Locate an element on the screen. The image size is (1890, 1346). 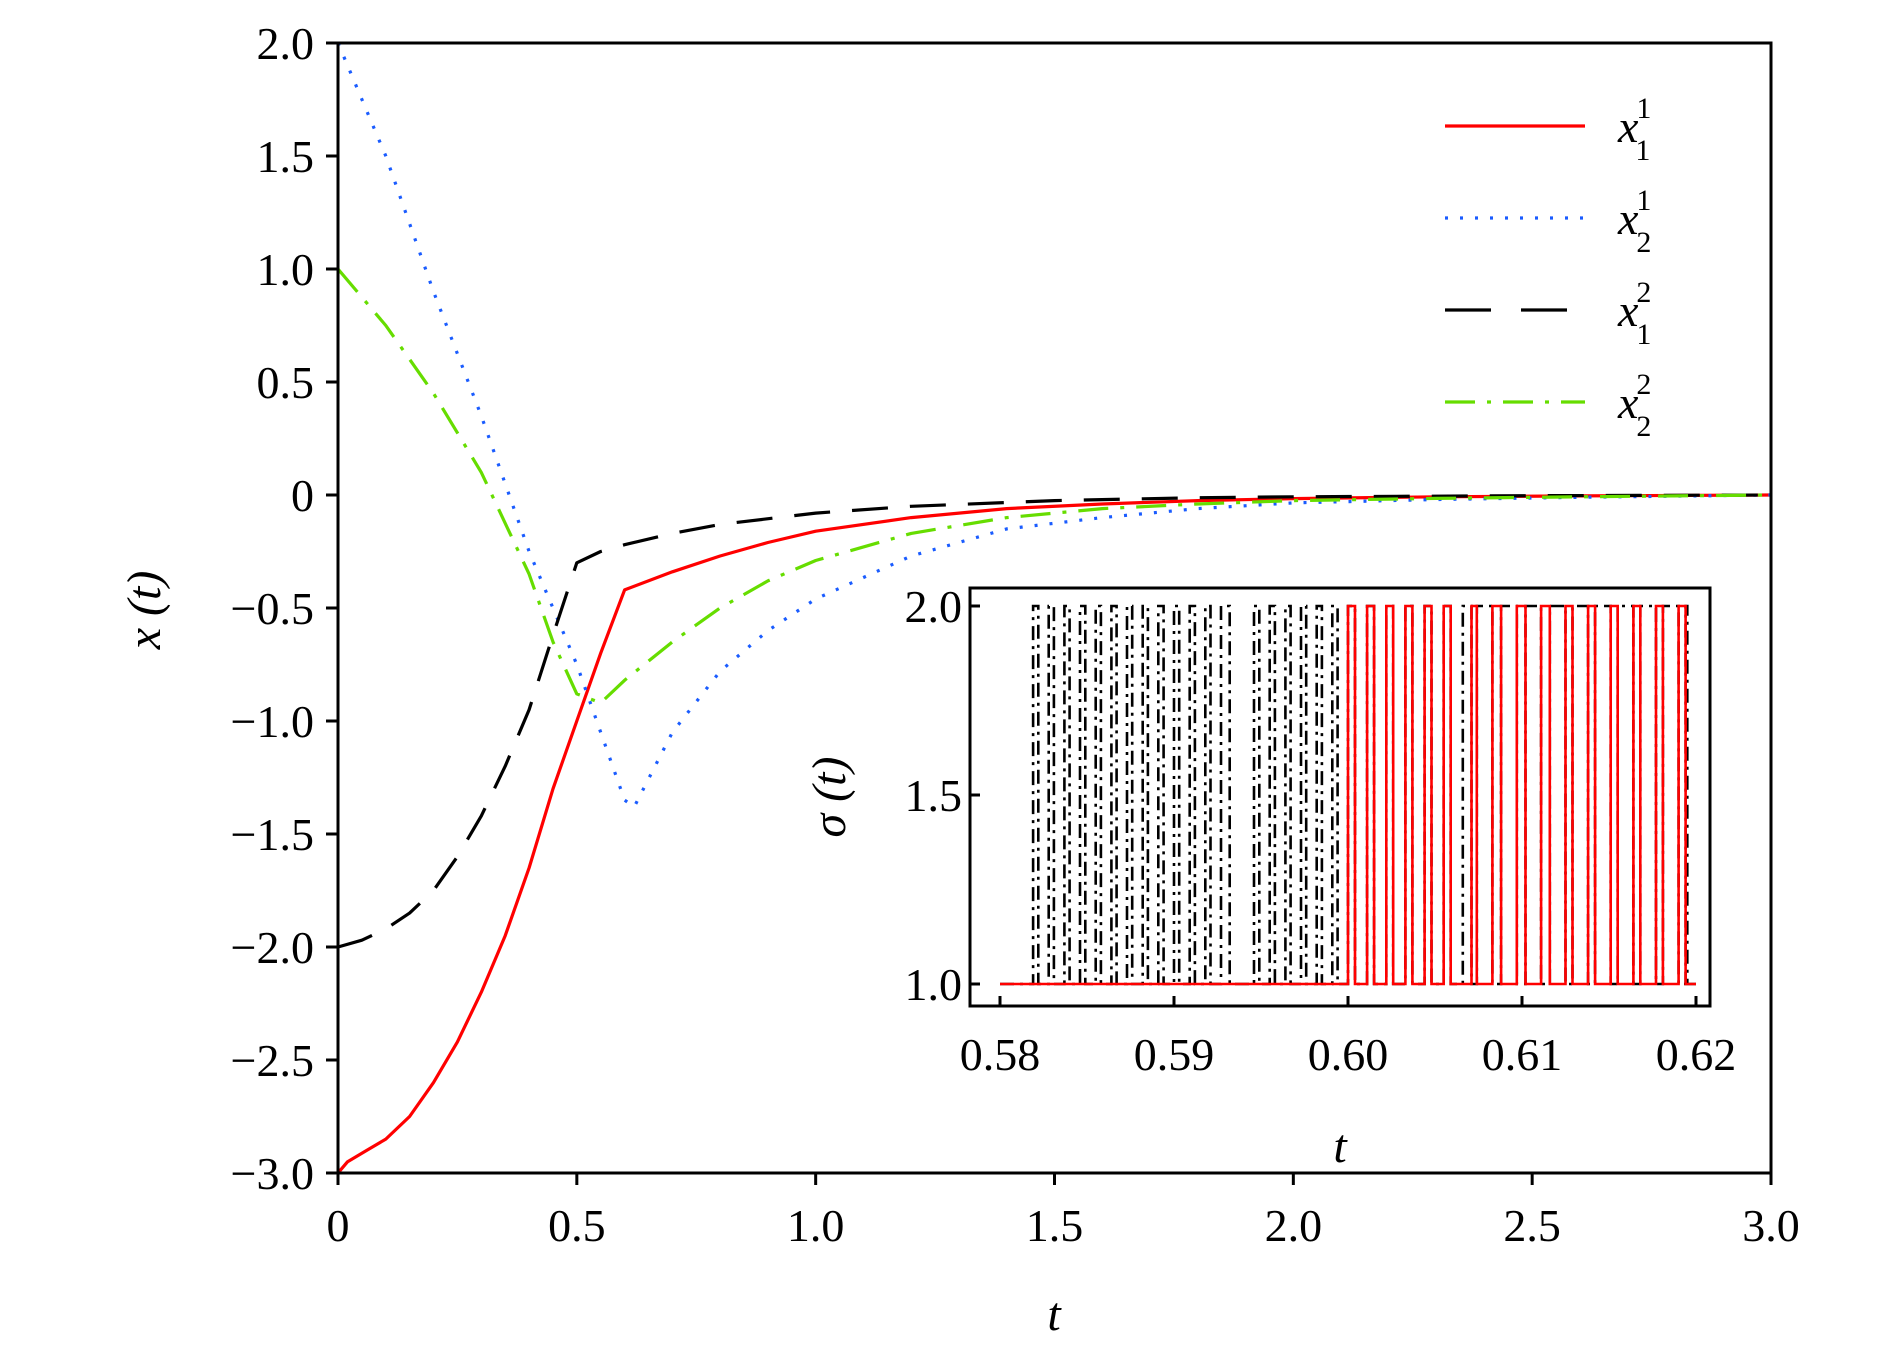
legend: x1 1 x1 2 x2 1 x2 2 is located at coordinates (1548, 267).